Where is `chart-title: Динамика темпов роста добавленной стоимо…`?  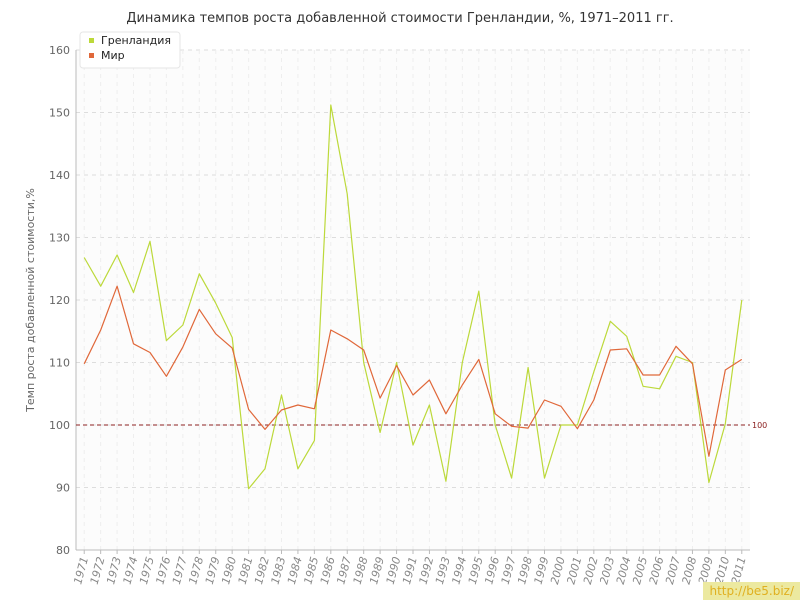 chart-title: Динамика темпов роста добавленной стоимо… is located at coordinates (399, 18).